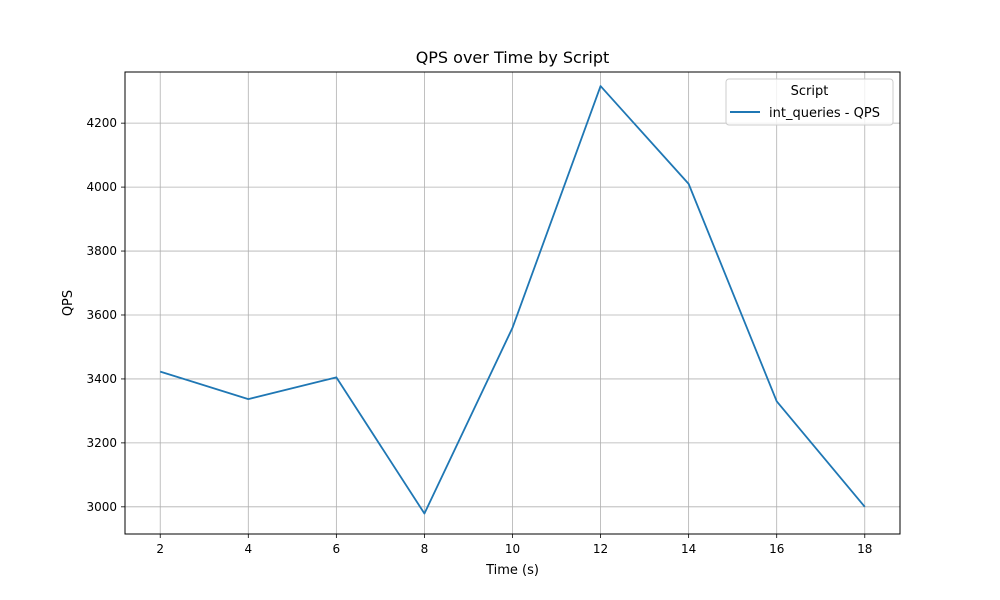 The image size is (1000, 600). I want to click on x-tick-label: 18, so click(864, 549).